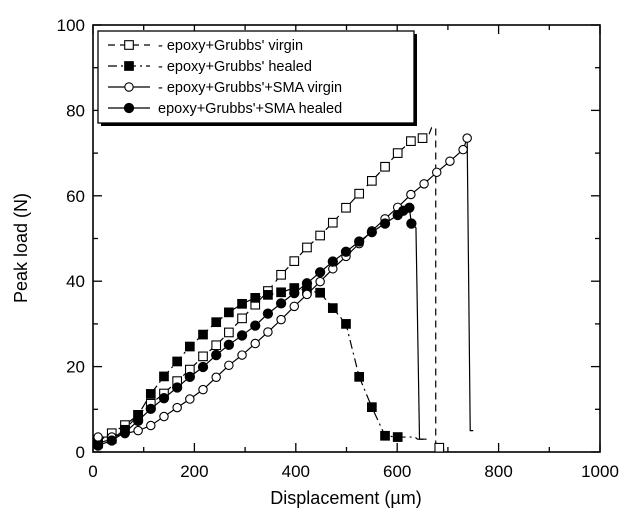  I want to click on x-tick-label: 800, so click(498, 471).